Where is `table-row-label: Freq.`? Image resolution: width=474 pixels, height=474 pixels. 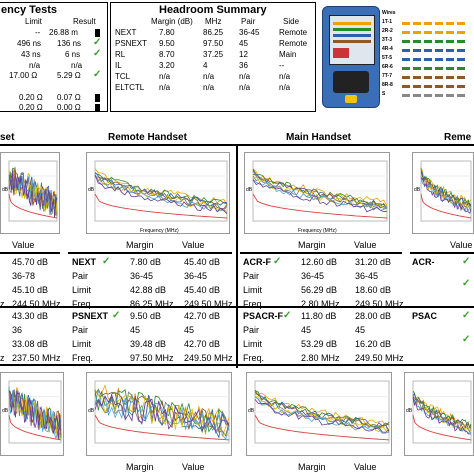 table-row-label: Freq. is located at coordinates (254, 358).